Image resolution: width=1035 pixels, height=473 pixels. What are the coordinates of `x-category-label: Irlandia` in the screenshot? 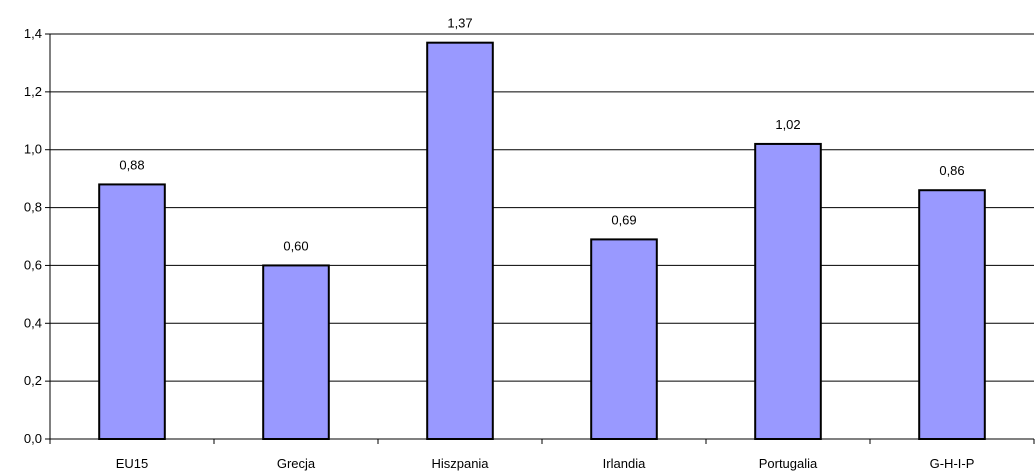 It's located at (624, 463).